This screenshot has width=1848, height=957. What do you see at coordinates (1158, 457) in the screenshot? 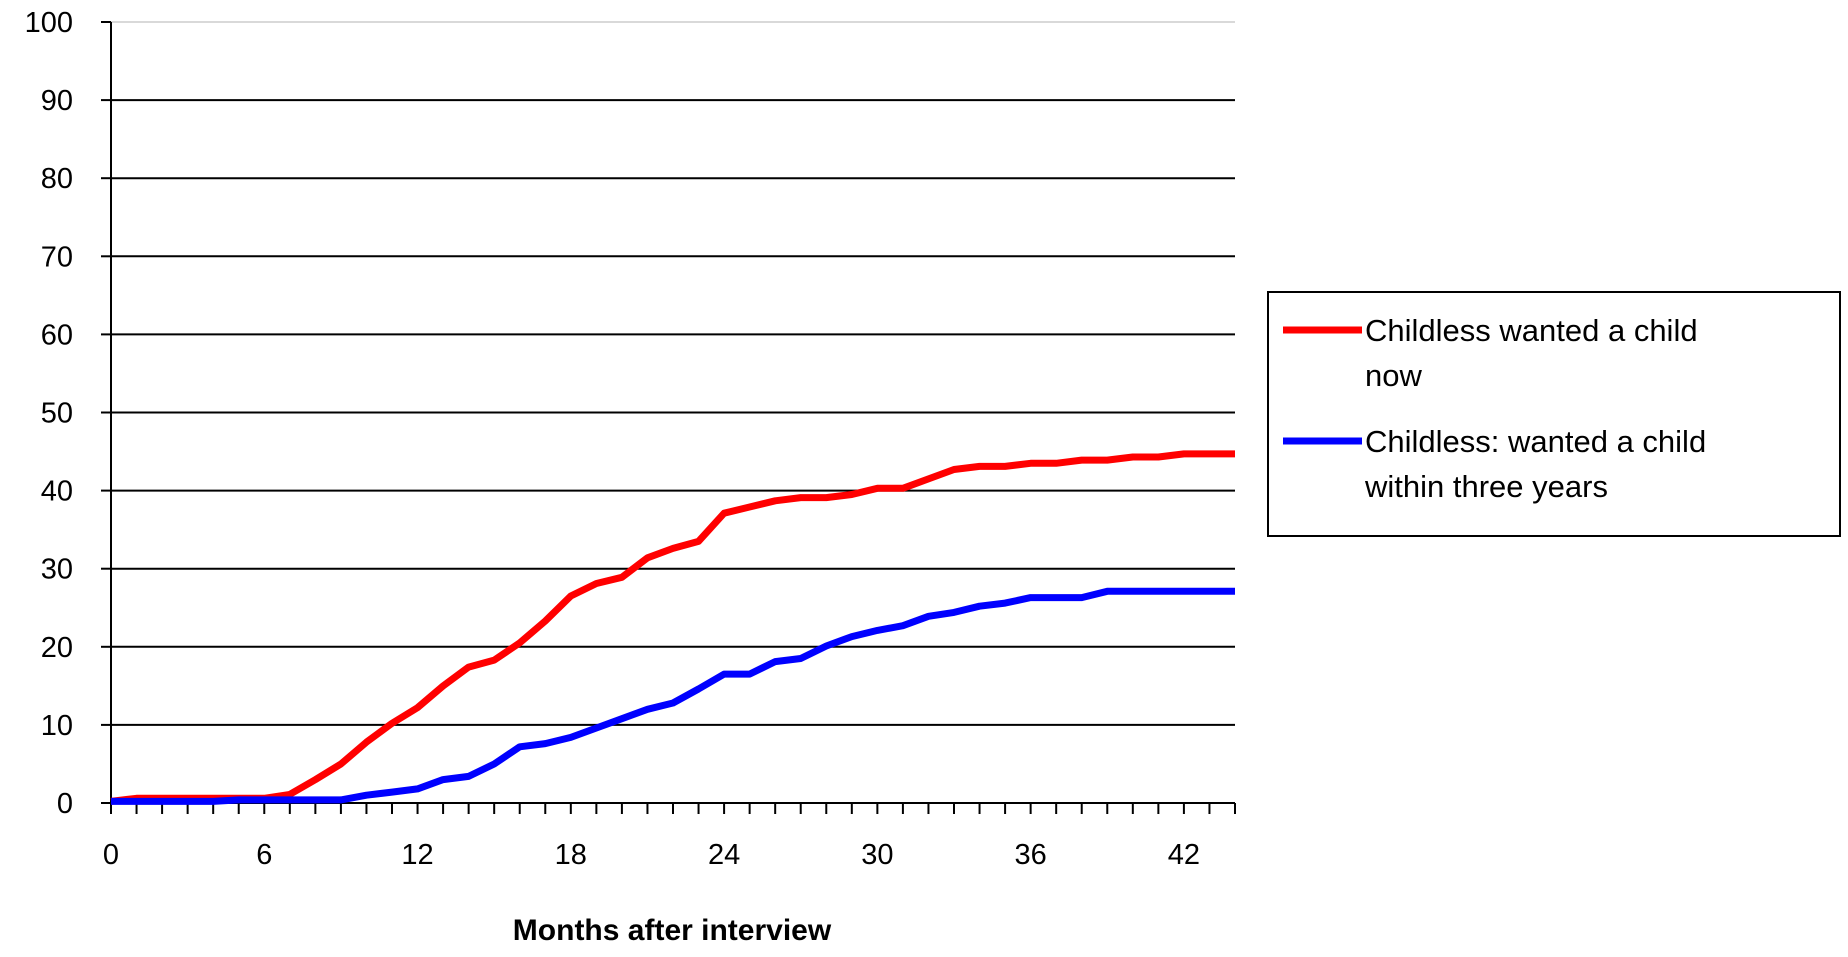
I see `data-point-s1-x41` at bounding box center [1158, 457].